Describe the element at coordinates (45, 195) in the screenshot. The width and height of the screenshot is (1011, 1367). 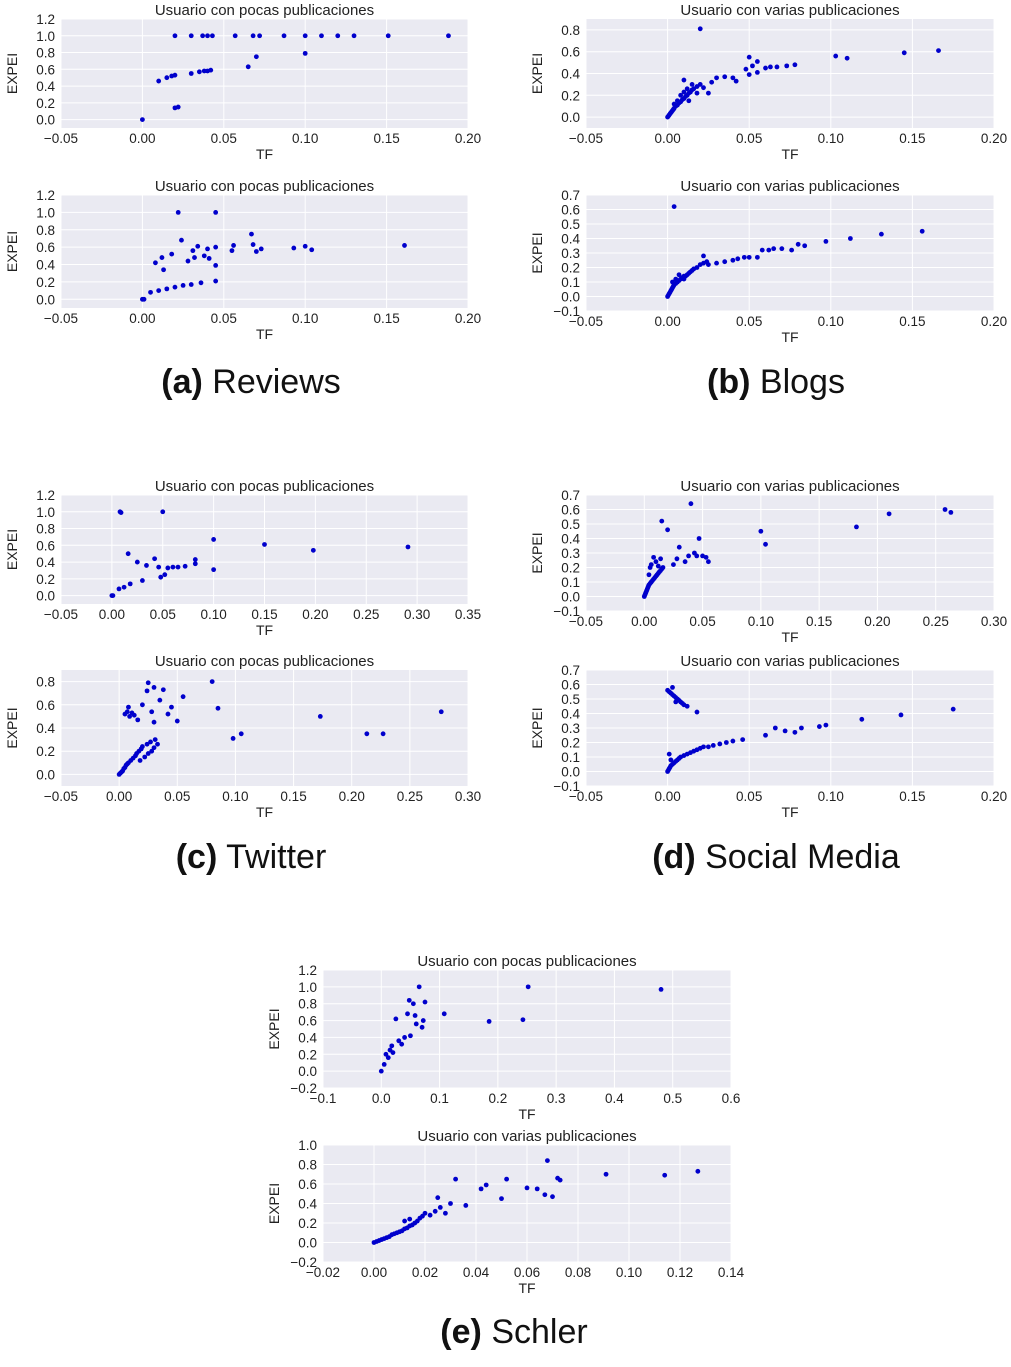
I see `y-tick-label: 1.2` at that location.